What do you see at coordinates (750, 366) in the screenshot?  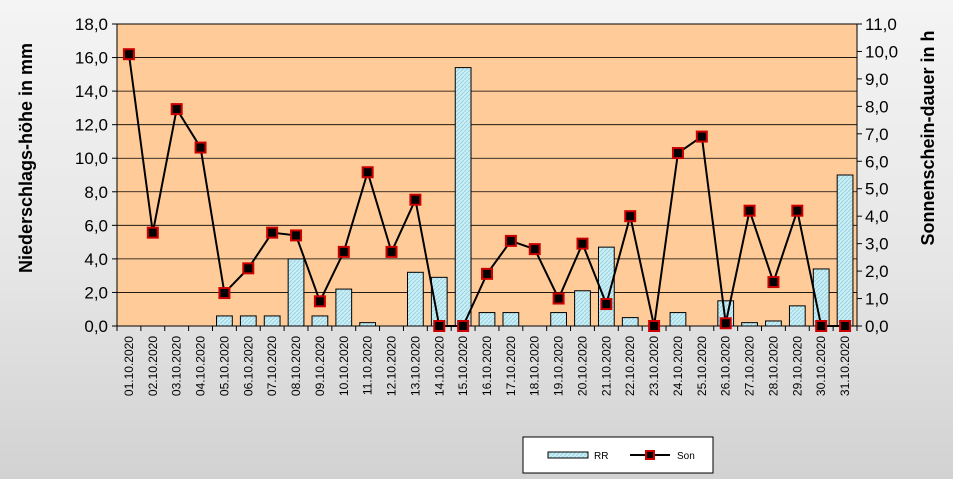 I see `x-tick-label: 27.10.2020` at bounding box center [750, 366].